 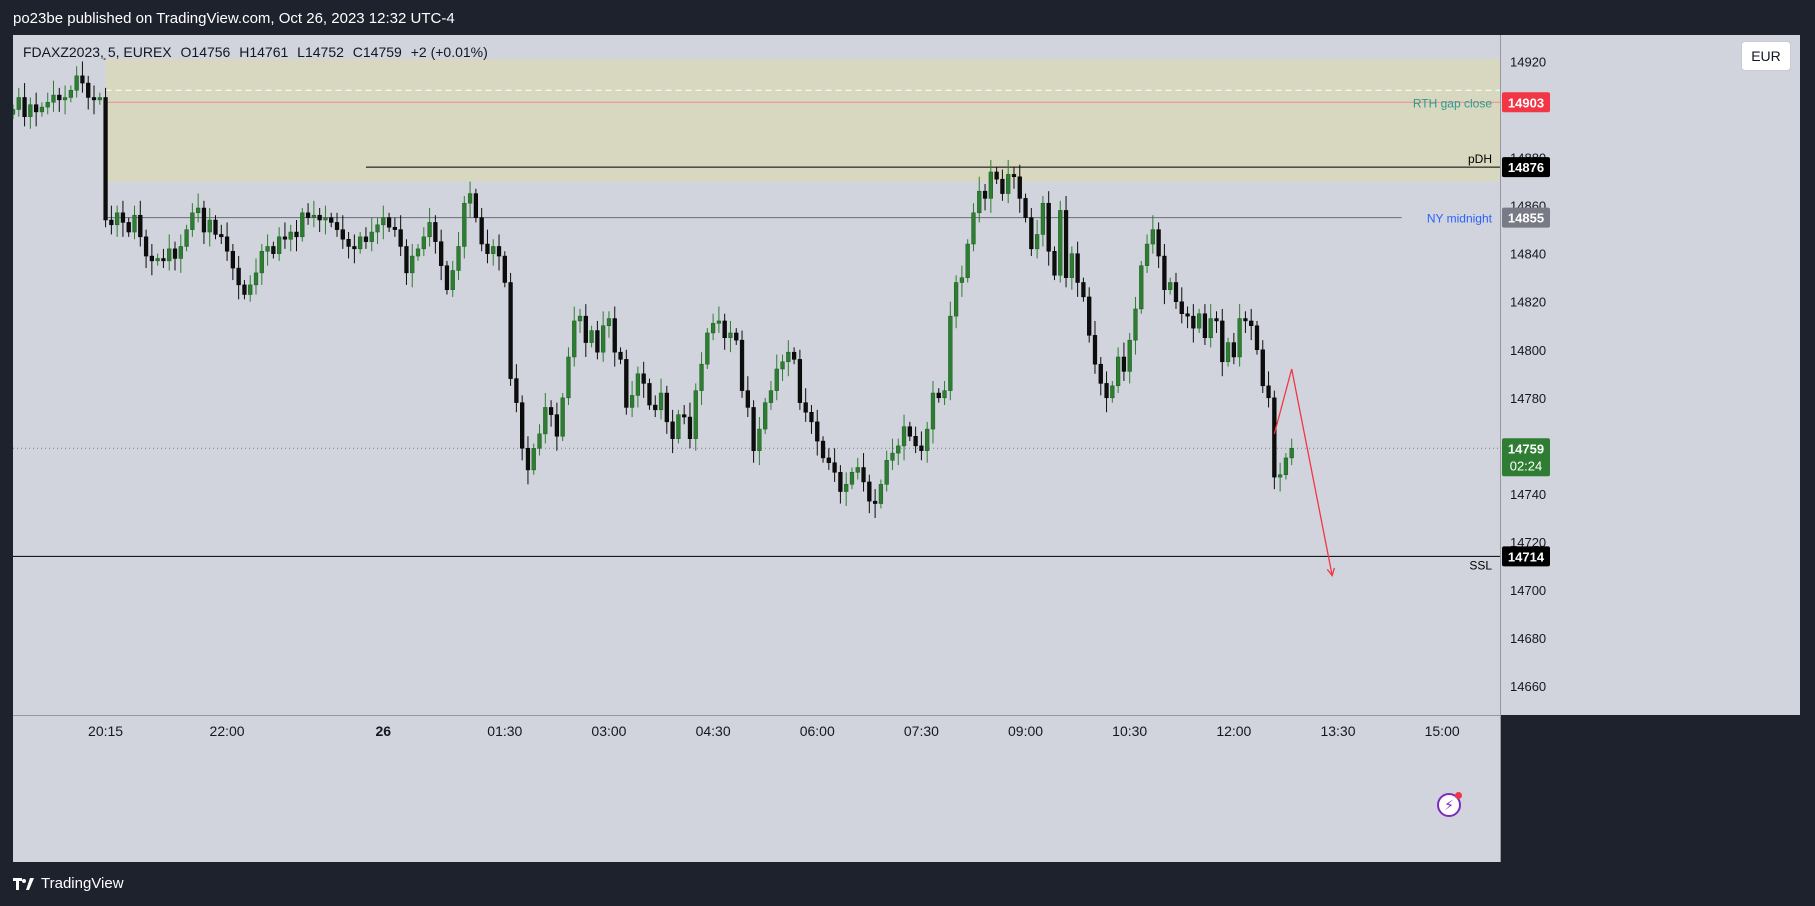 I want to click on time-axis, so click(x=756, y=789).